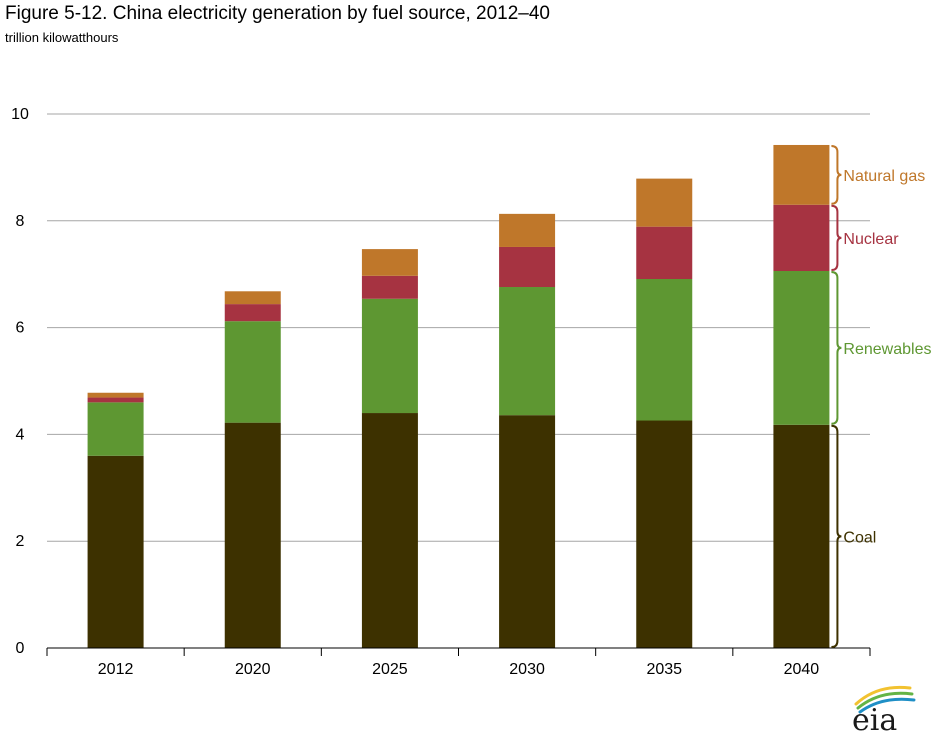  Describe the element at coordinates (859, 537) in the screenshot. I see `legend-label-coal: Coal` at that location.